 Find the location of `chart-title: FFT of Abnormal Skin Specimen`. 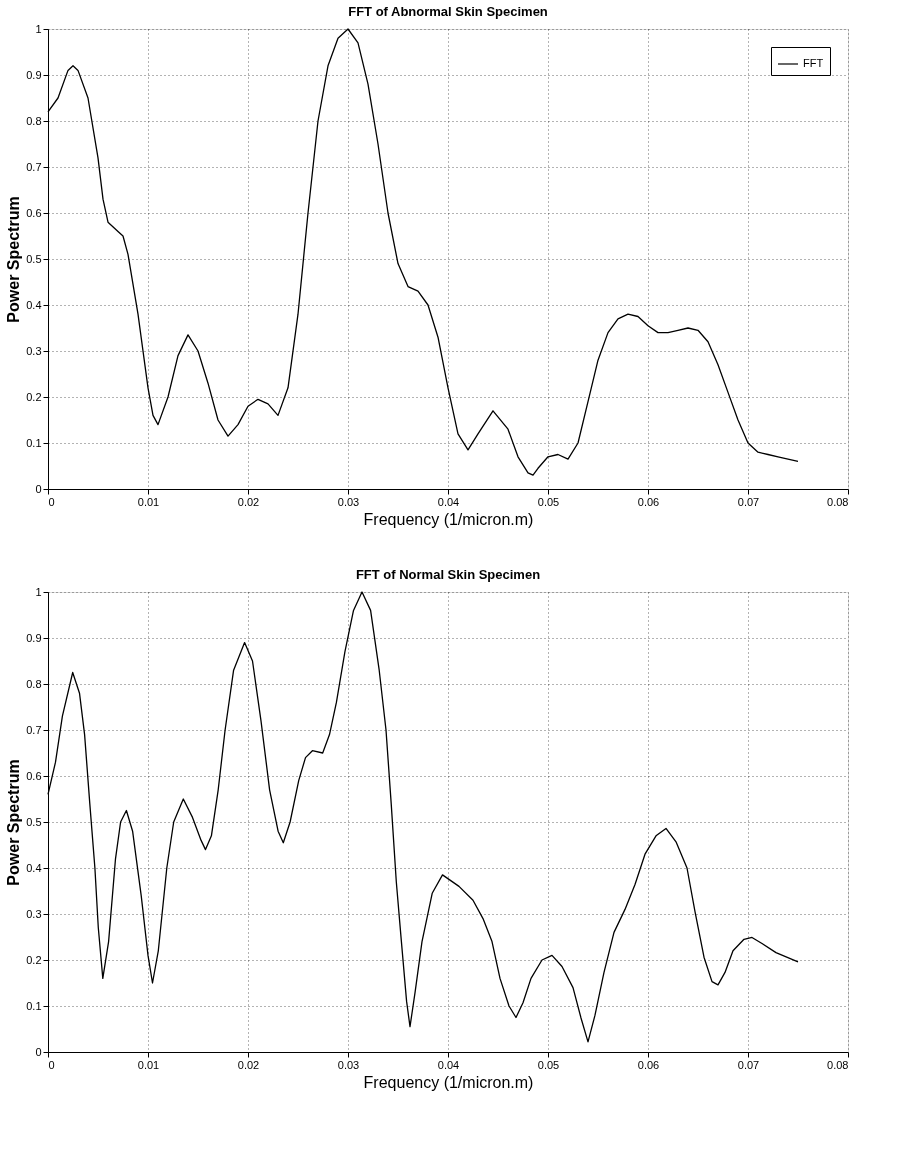

chart-title: FFT of Abnormal Skin Specimen is located at coordinates (448, 11).